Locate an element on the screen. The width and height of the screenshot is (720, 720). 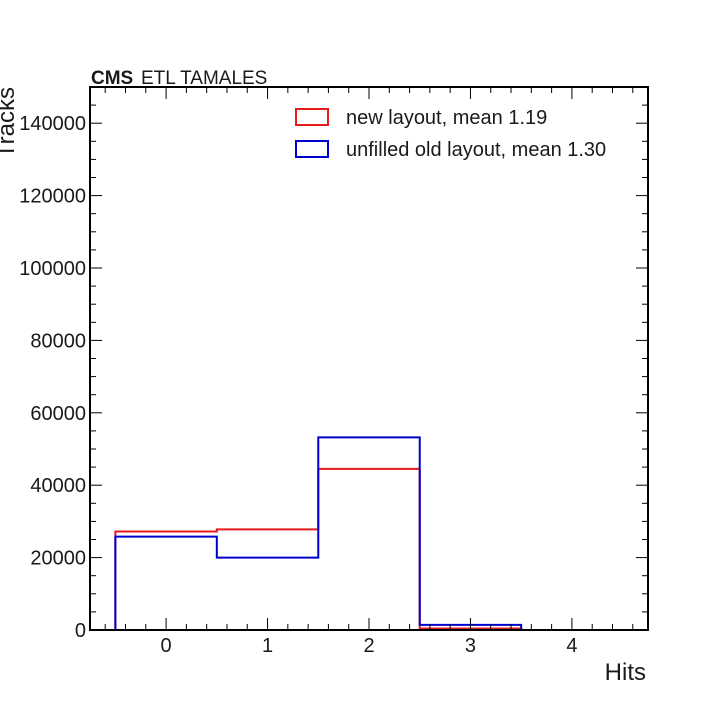
extra-label: ETL TAMALES is located at coordinates (204, 78).